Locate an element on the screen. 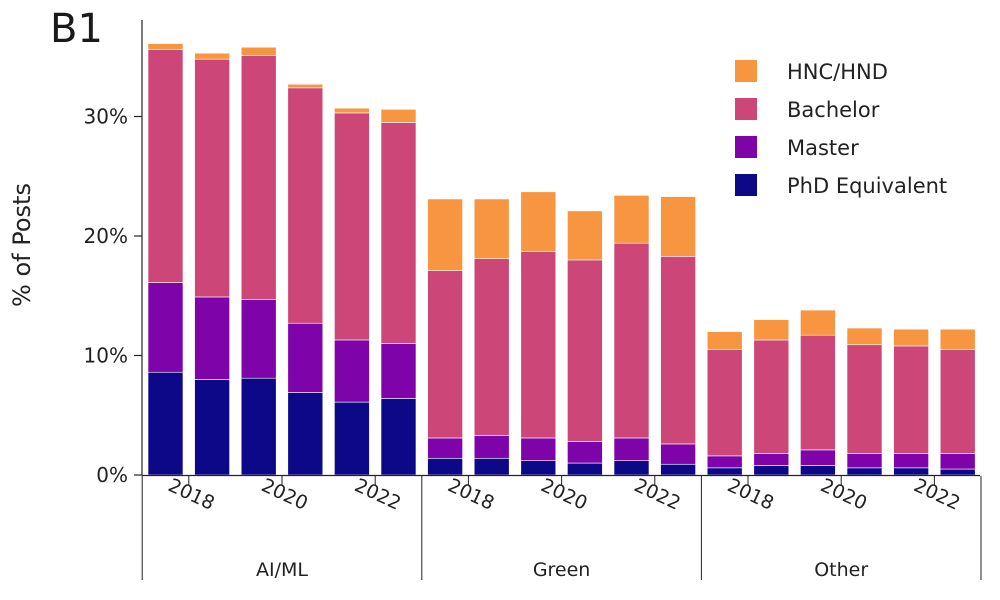  panel-label: B1 is located at coordinates (76, 29).